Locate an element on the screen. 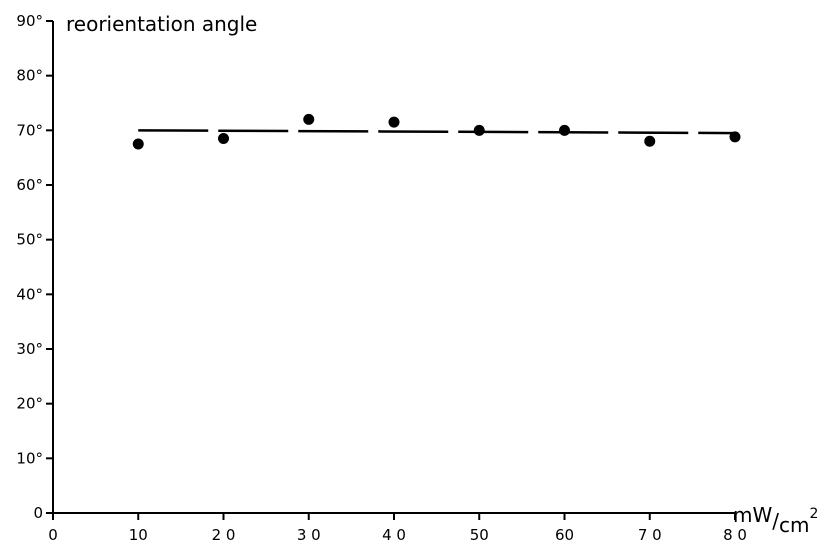 This screenshot has width=821, height=550. x-tick-label: 4 0 is located at coordinates (394, 535).